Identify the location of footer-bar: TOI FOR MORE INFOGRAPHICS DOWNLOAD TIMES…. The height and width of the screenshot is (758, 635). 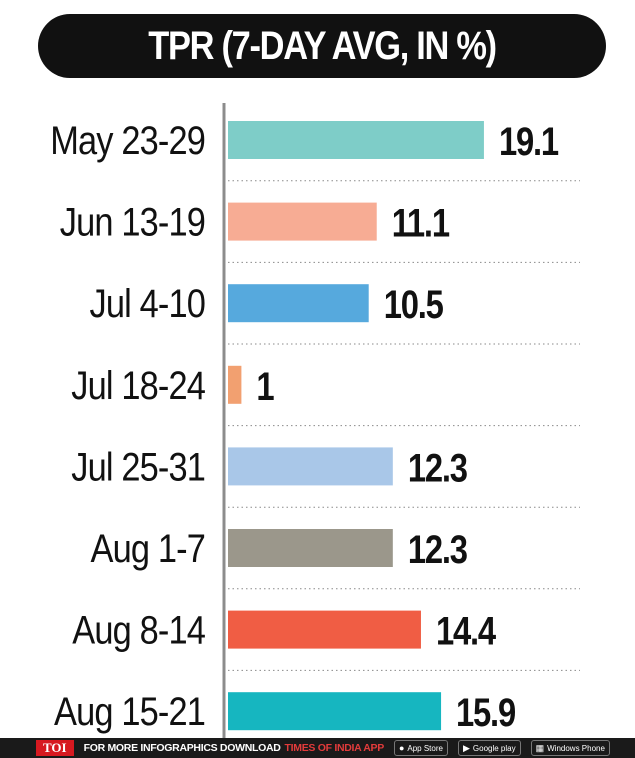
(317, 748).